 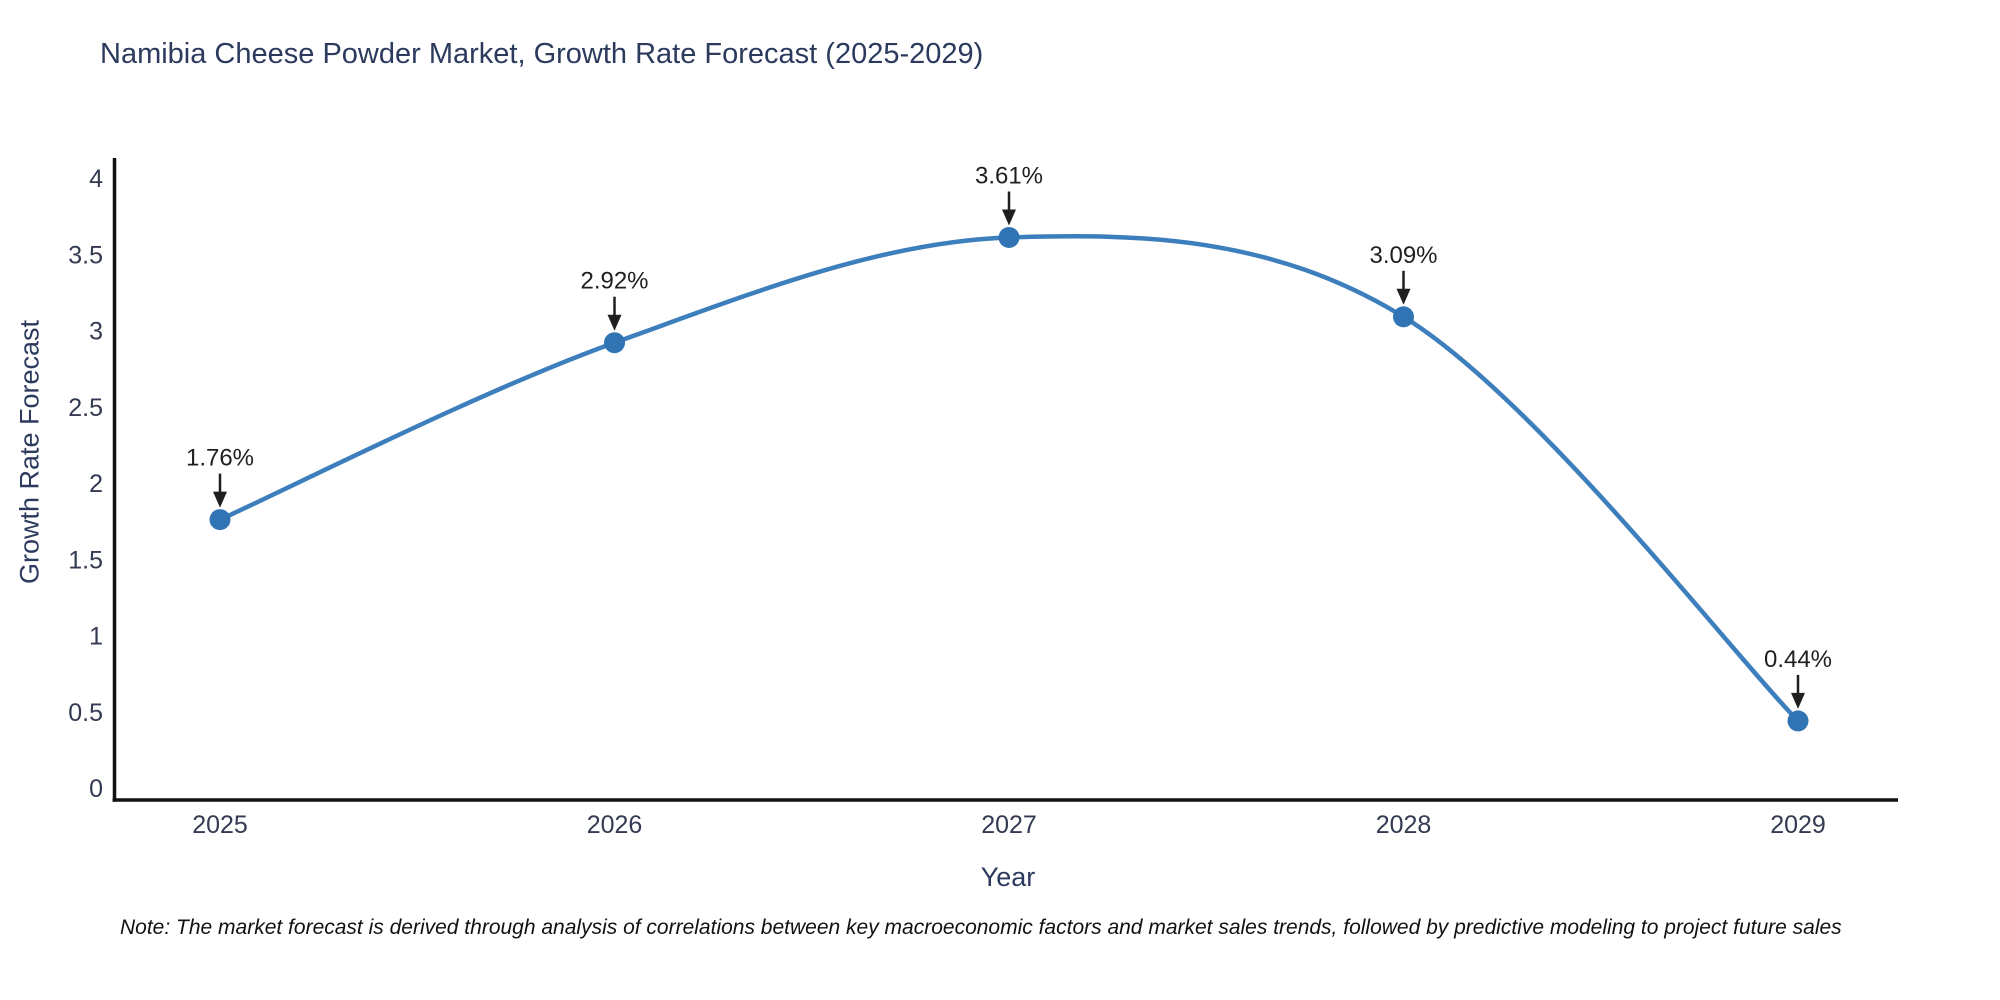 What do you see at coordinates (85, 408) in the screenshot?
I see `y-tick-label: 2.5` at bounding box center [85, 408].